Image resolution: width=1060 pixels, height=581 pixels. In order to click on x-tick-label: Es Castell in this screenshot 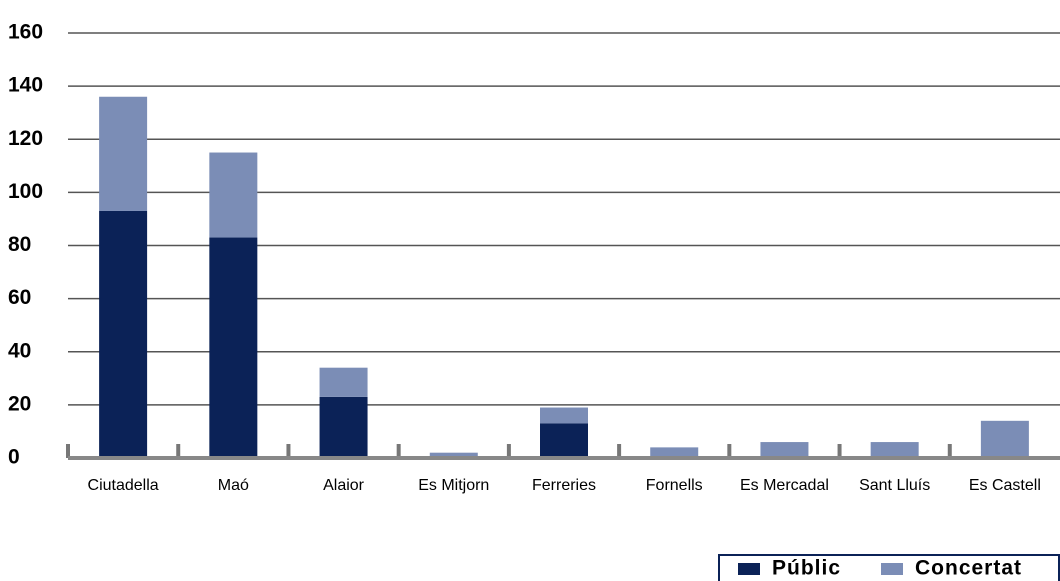, I will do `click(1005, 485)`.